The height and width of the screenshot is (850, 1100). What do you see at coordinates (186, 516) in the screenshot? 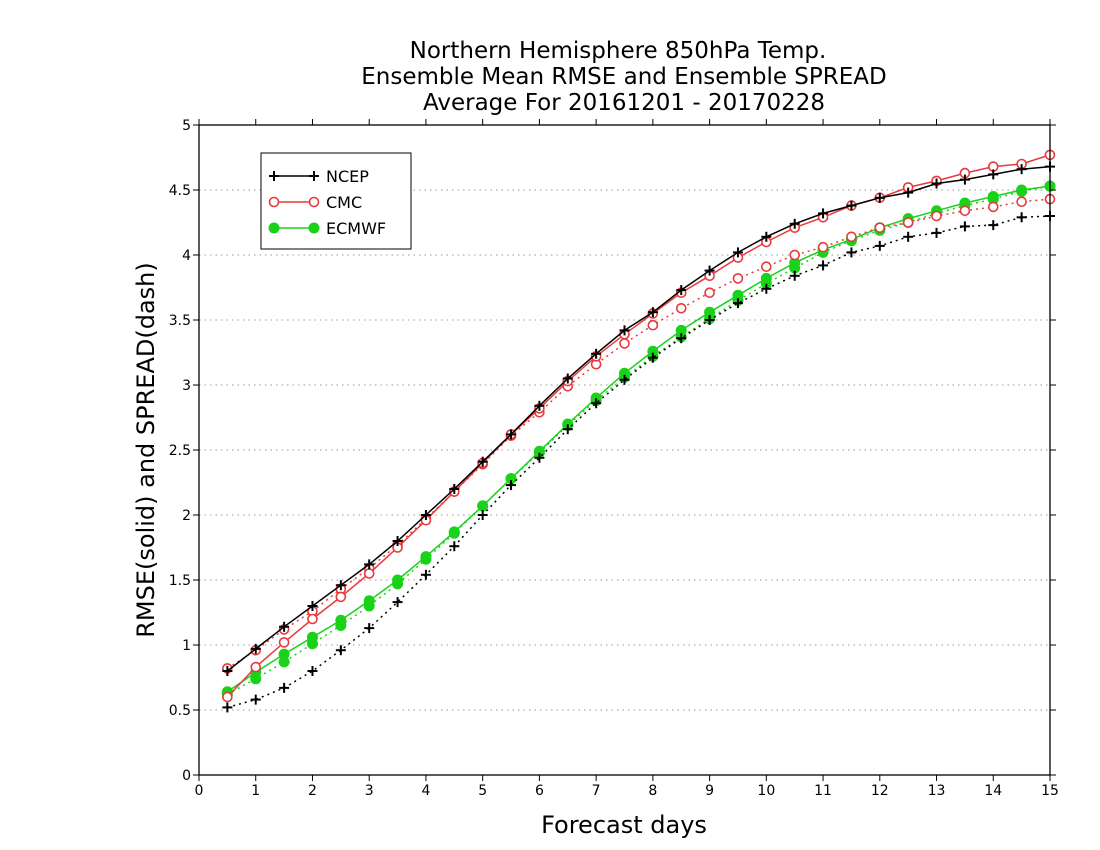
I see `y-tick-label: 2` at bounding box center [186, 516].